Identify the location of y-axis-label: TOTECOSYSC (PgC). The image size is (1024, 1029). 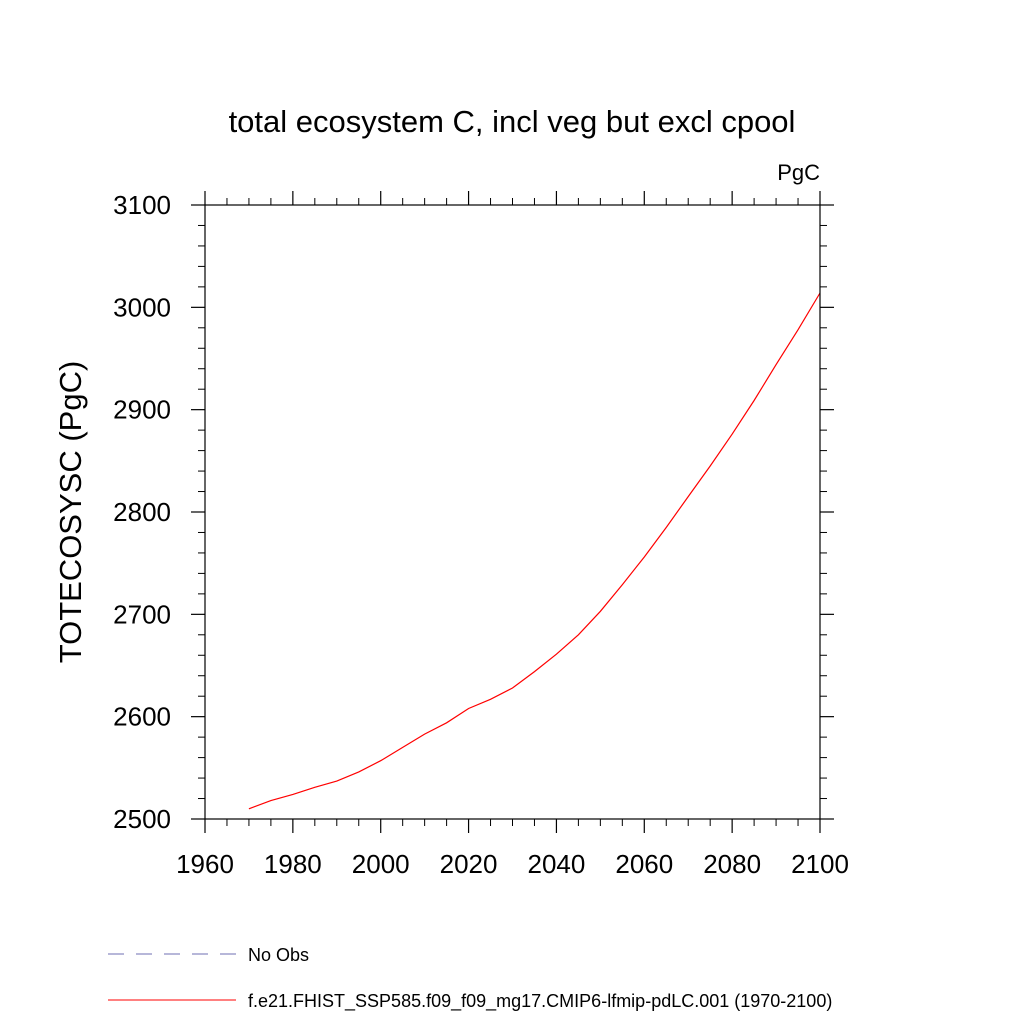
(70, 512).